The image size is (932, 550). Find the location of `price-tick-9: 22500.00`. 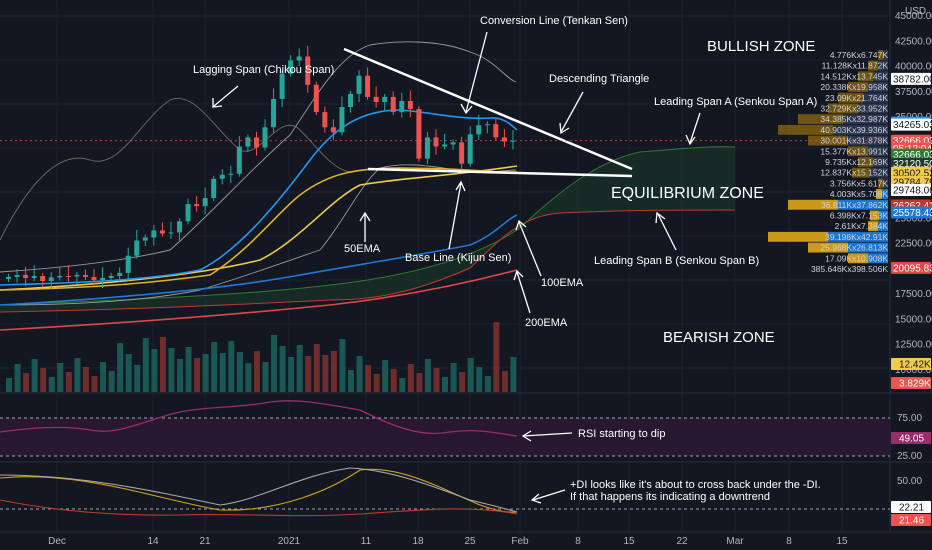

price-tick-9: 22500.00 is located at coordinates (913, 244).